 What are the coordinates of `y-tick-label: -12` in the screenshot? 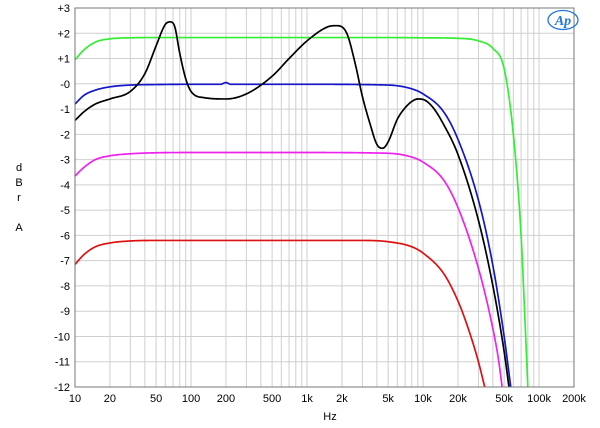 It's located at (62, 388).